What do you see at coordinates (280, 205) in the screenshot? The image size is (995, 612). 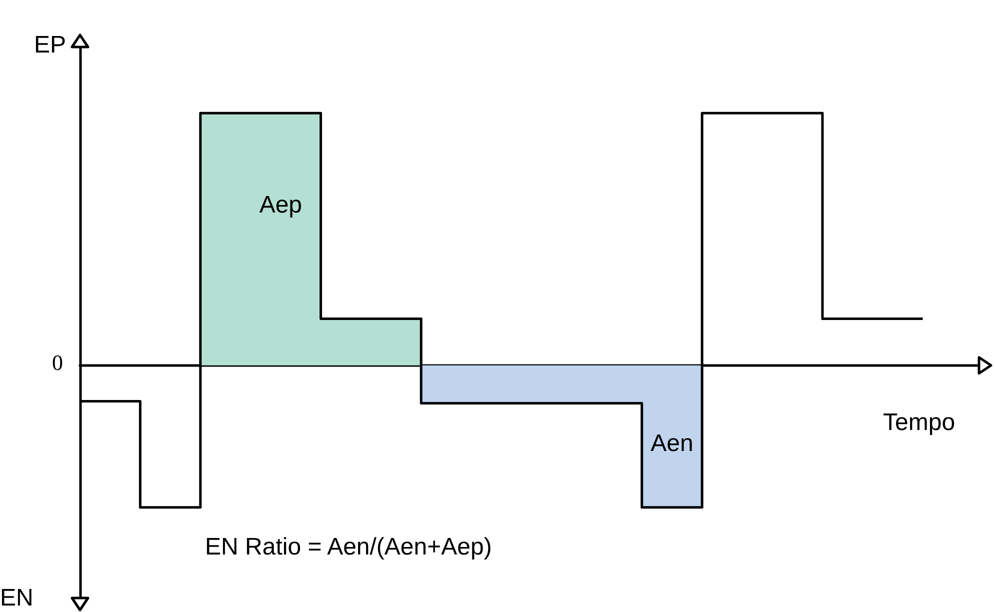 I see `series-label: Aep` at bounding box center [280, 205].